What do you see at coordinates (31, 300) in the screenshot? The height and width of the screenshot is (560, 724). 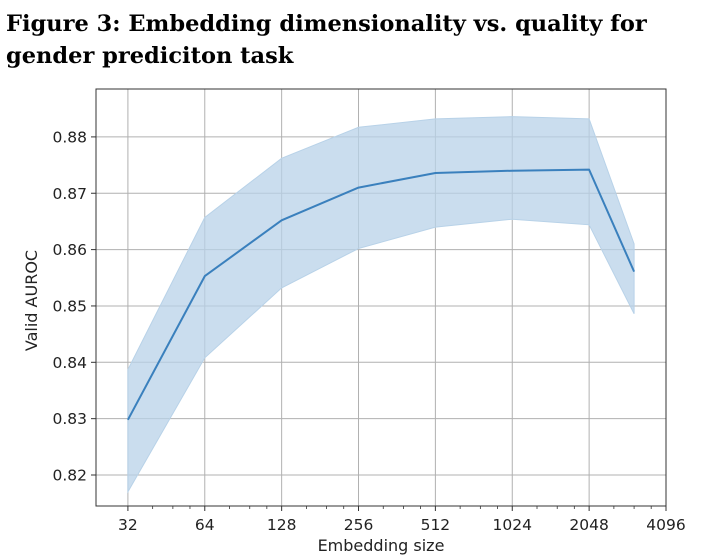 I see `y-axis-label: Valid AUROC` at bounding box center [31, 300].